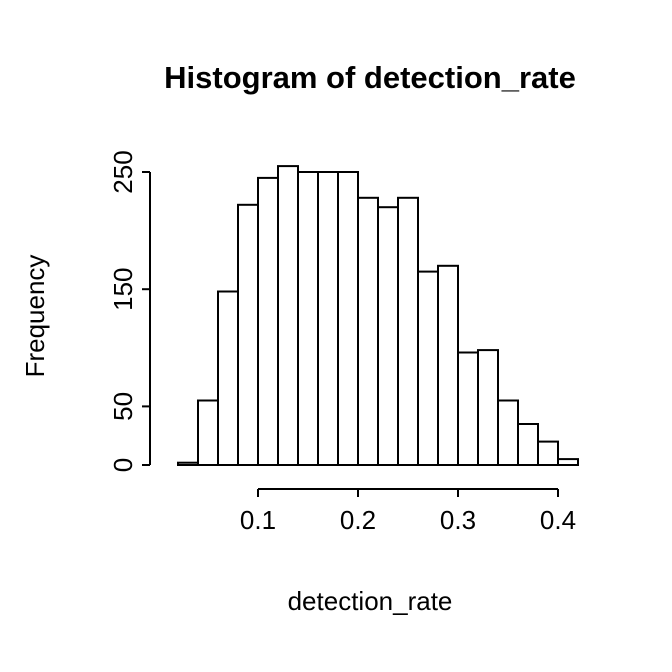 The image size is (672, 672). Describe the element at coordinates (123, 289) in the screenshot. I see `y-tick-label: 150` at that location.